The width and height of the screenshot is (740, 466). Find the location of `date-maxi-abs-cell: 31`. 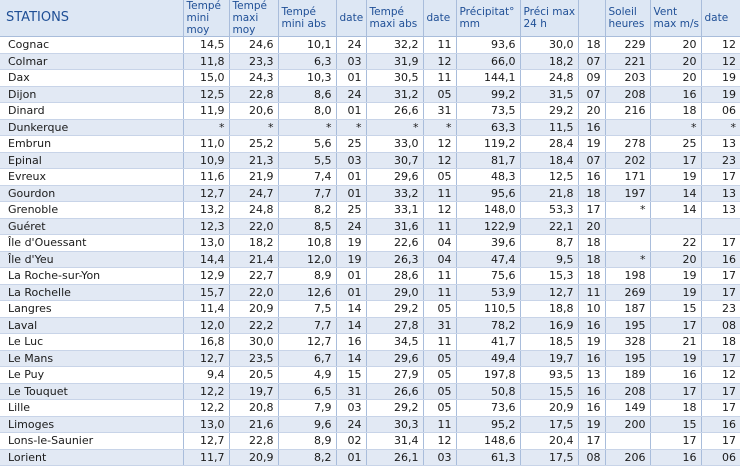

date-maxi-abs-cell: 31 is located at coordinates (440, 111).